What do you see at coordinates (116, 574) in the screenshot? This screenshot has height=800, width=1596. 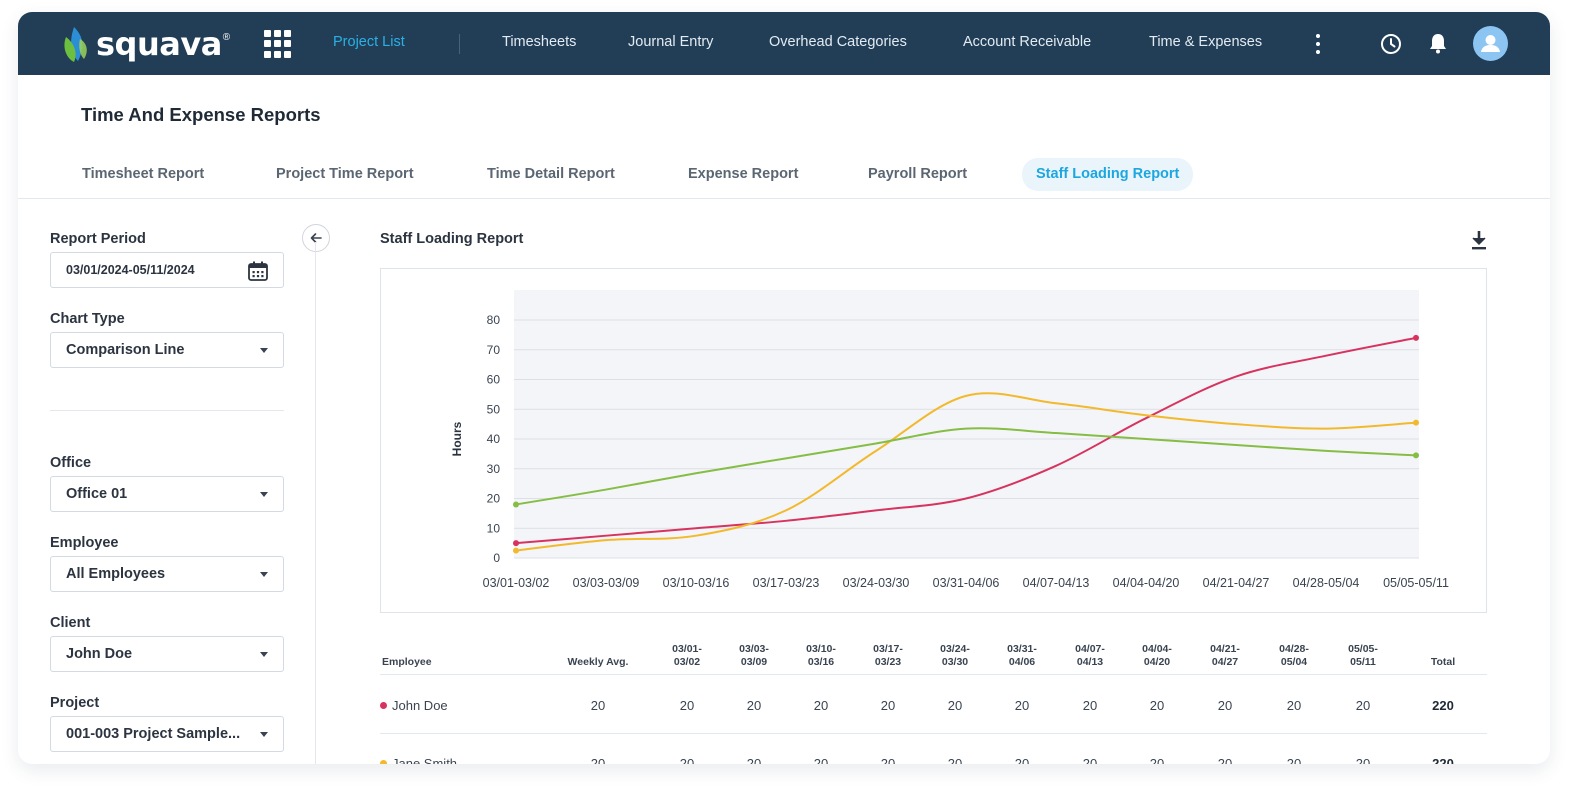 I see `employee-value: All Employees` at bounding box center [116, 574].